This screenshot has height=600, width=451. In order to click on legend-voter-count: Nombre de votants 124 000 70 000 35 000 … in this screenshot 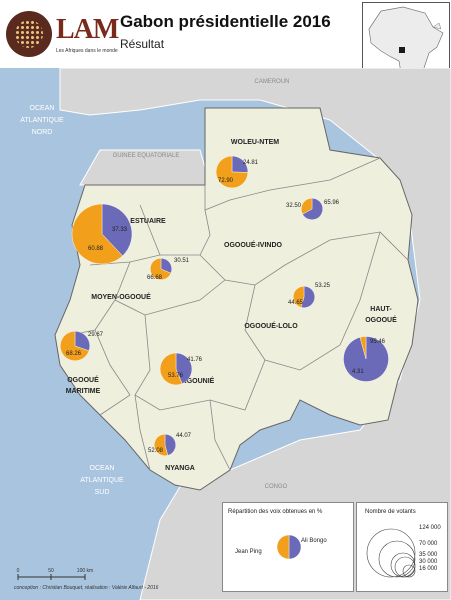, I will do `click(402, 547)`.